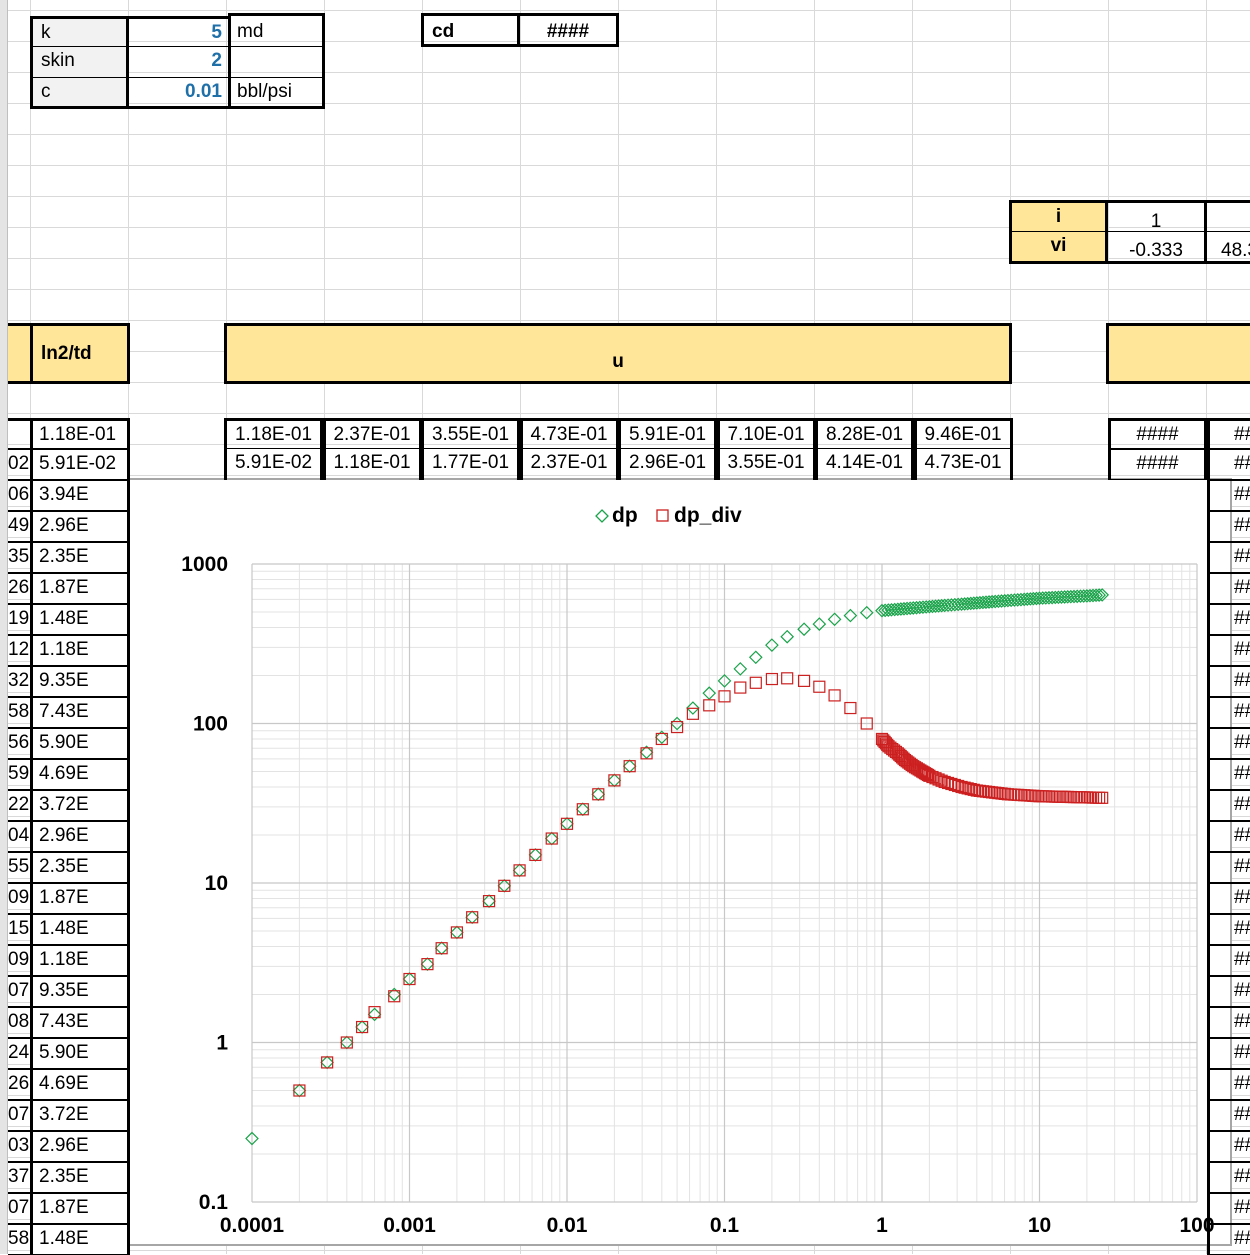  Describe the element at coordinates (470, 464) in the screenshot. I see `u-cell: 1.77E-01` at that location.